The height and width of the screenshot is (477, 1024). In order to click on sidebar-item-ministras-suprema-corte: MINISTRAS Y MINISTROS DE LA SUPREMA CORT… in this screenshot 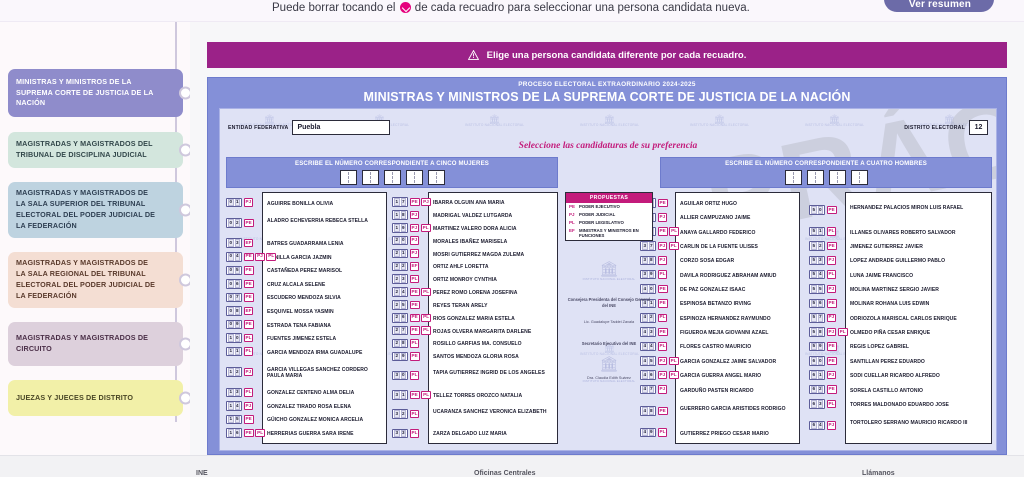, I will do `click(100, 93)`.